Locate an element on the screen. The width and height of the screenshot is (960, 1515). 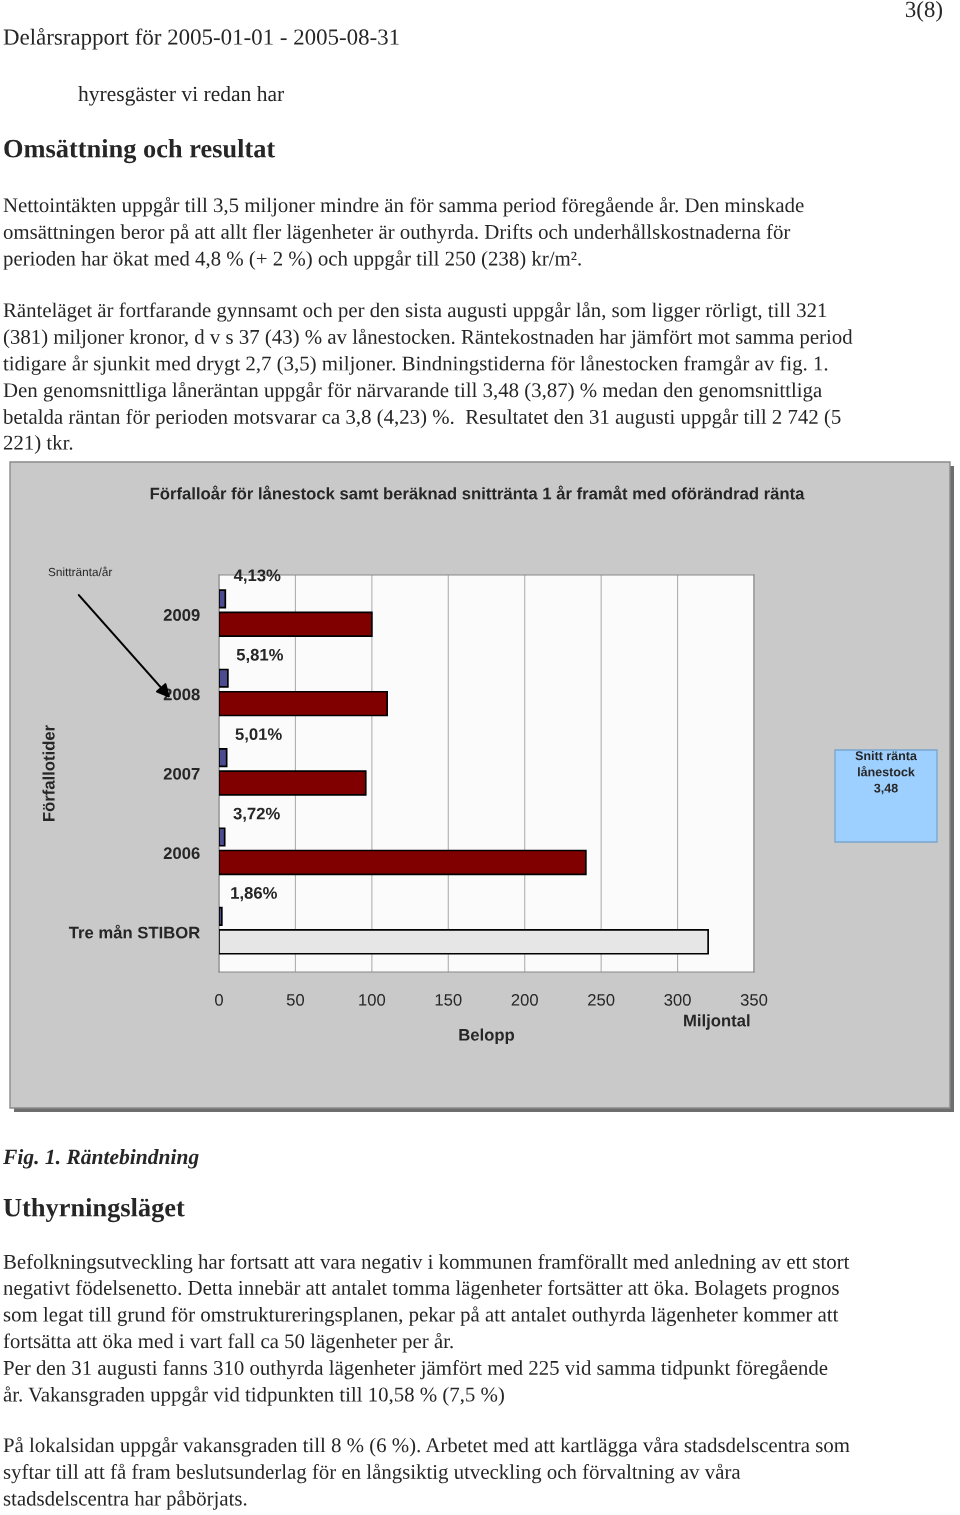
text: Snittränta/år is located at coordinates (80, 571).